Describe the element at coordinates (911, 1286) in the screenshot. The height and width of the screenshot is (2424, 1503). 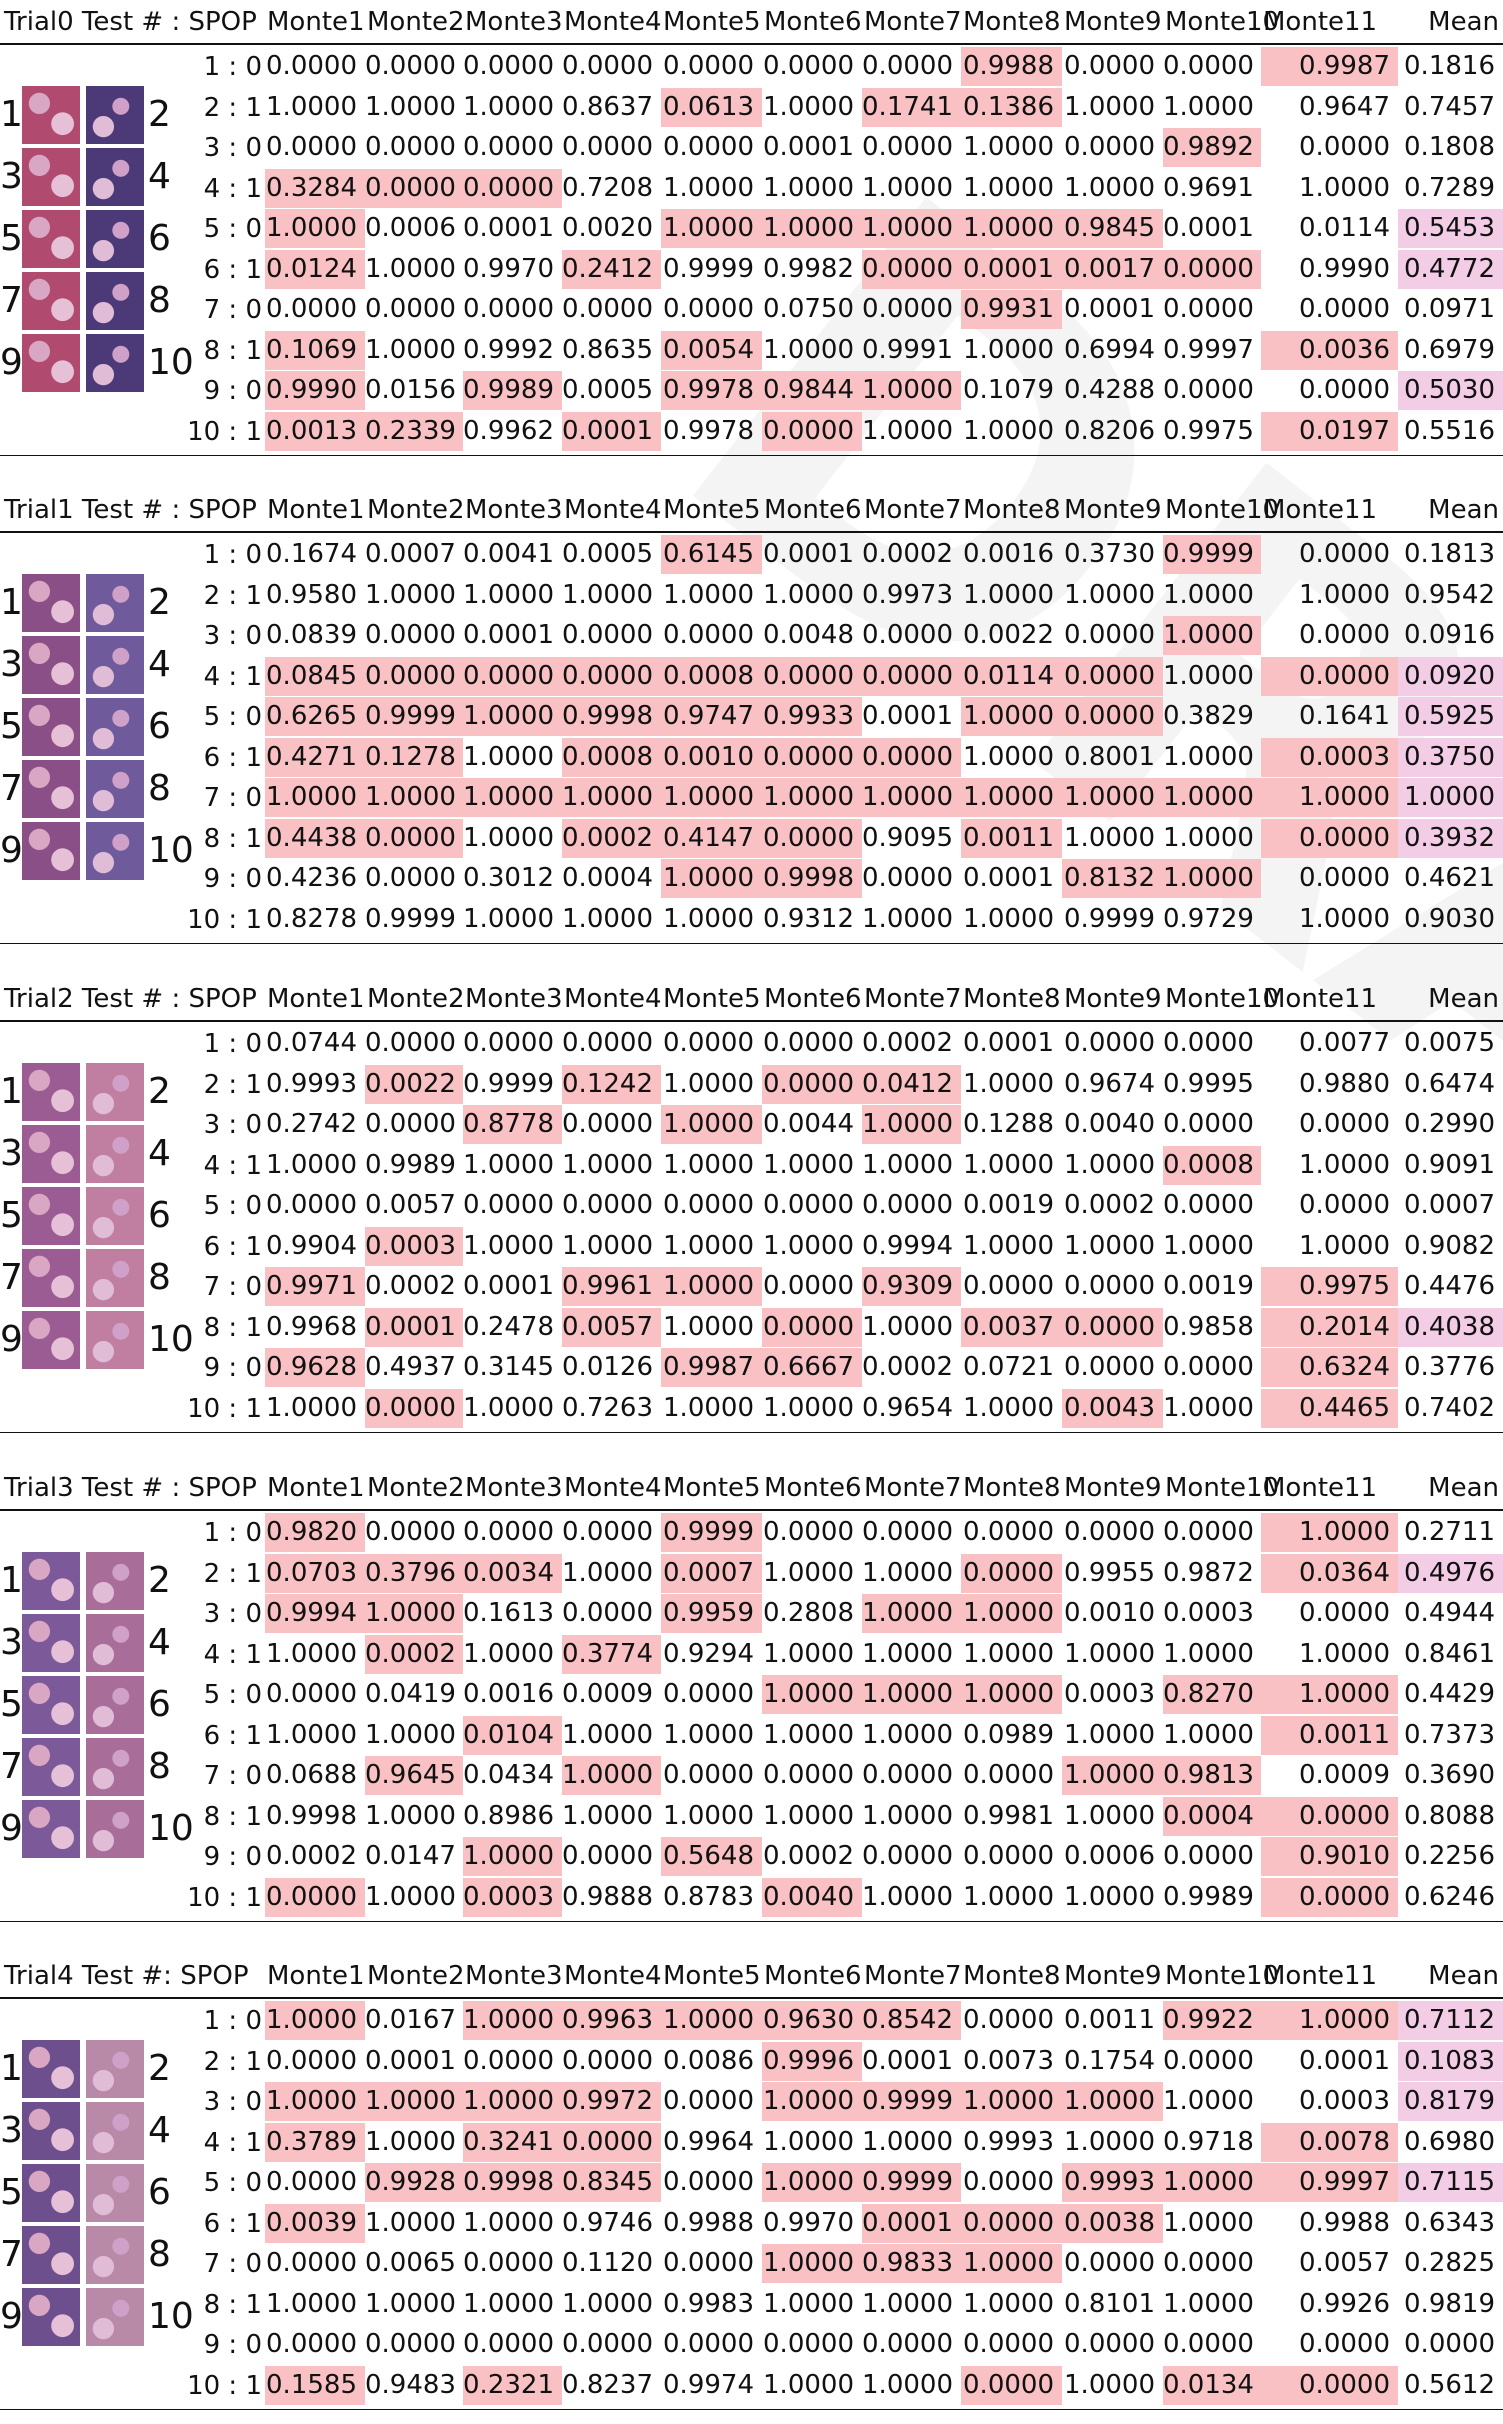
I see `table-cell: 0.9309` at that location.